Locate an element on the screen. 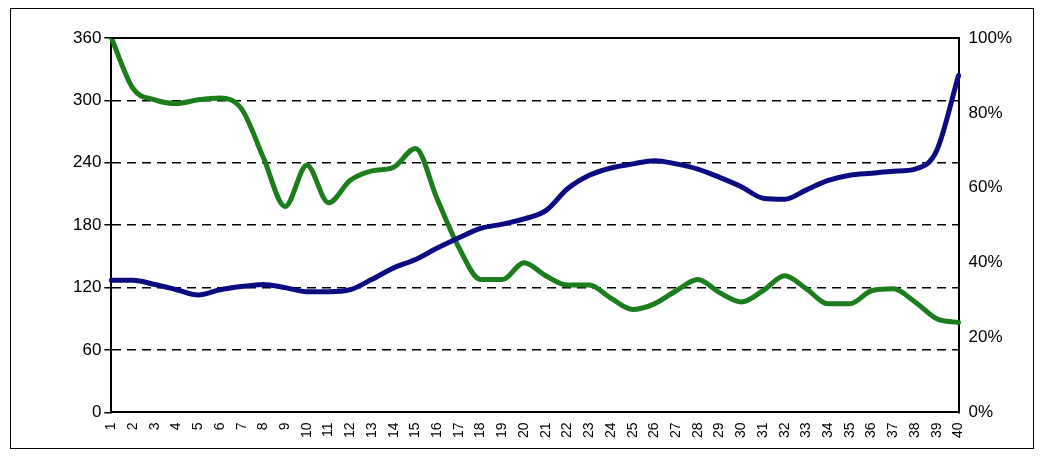  x-tick-label: 13 is located at coordinates (370, 430).